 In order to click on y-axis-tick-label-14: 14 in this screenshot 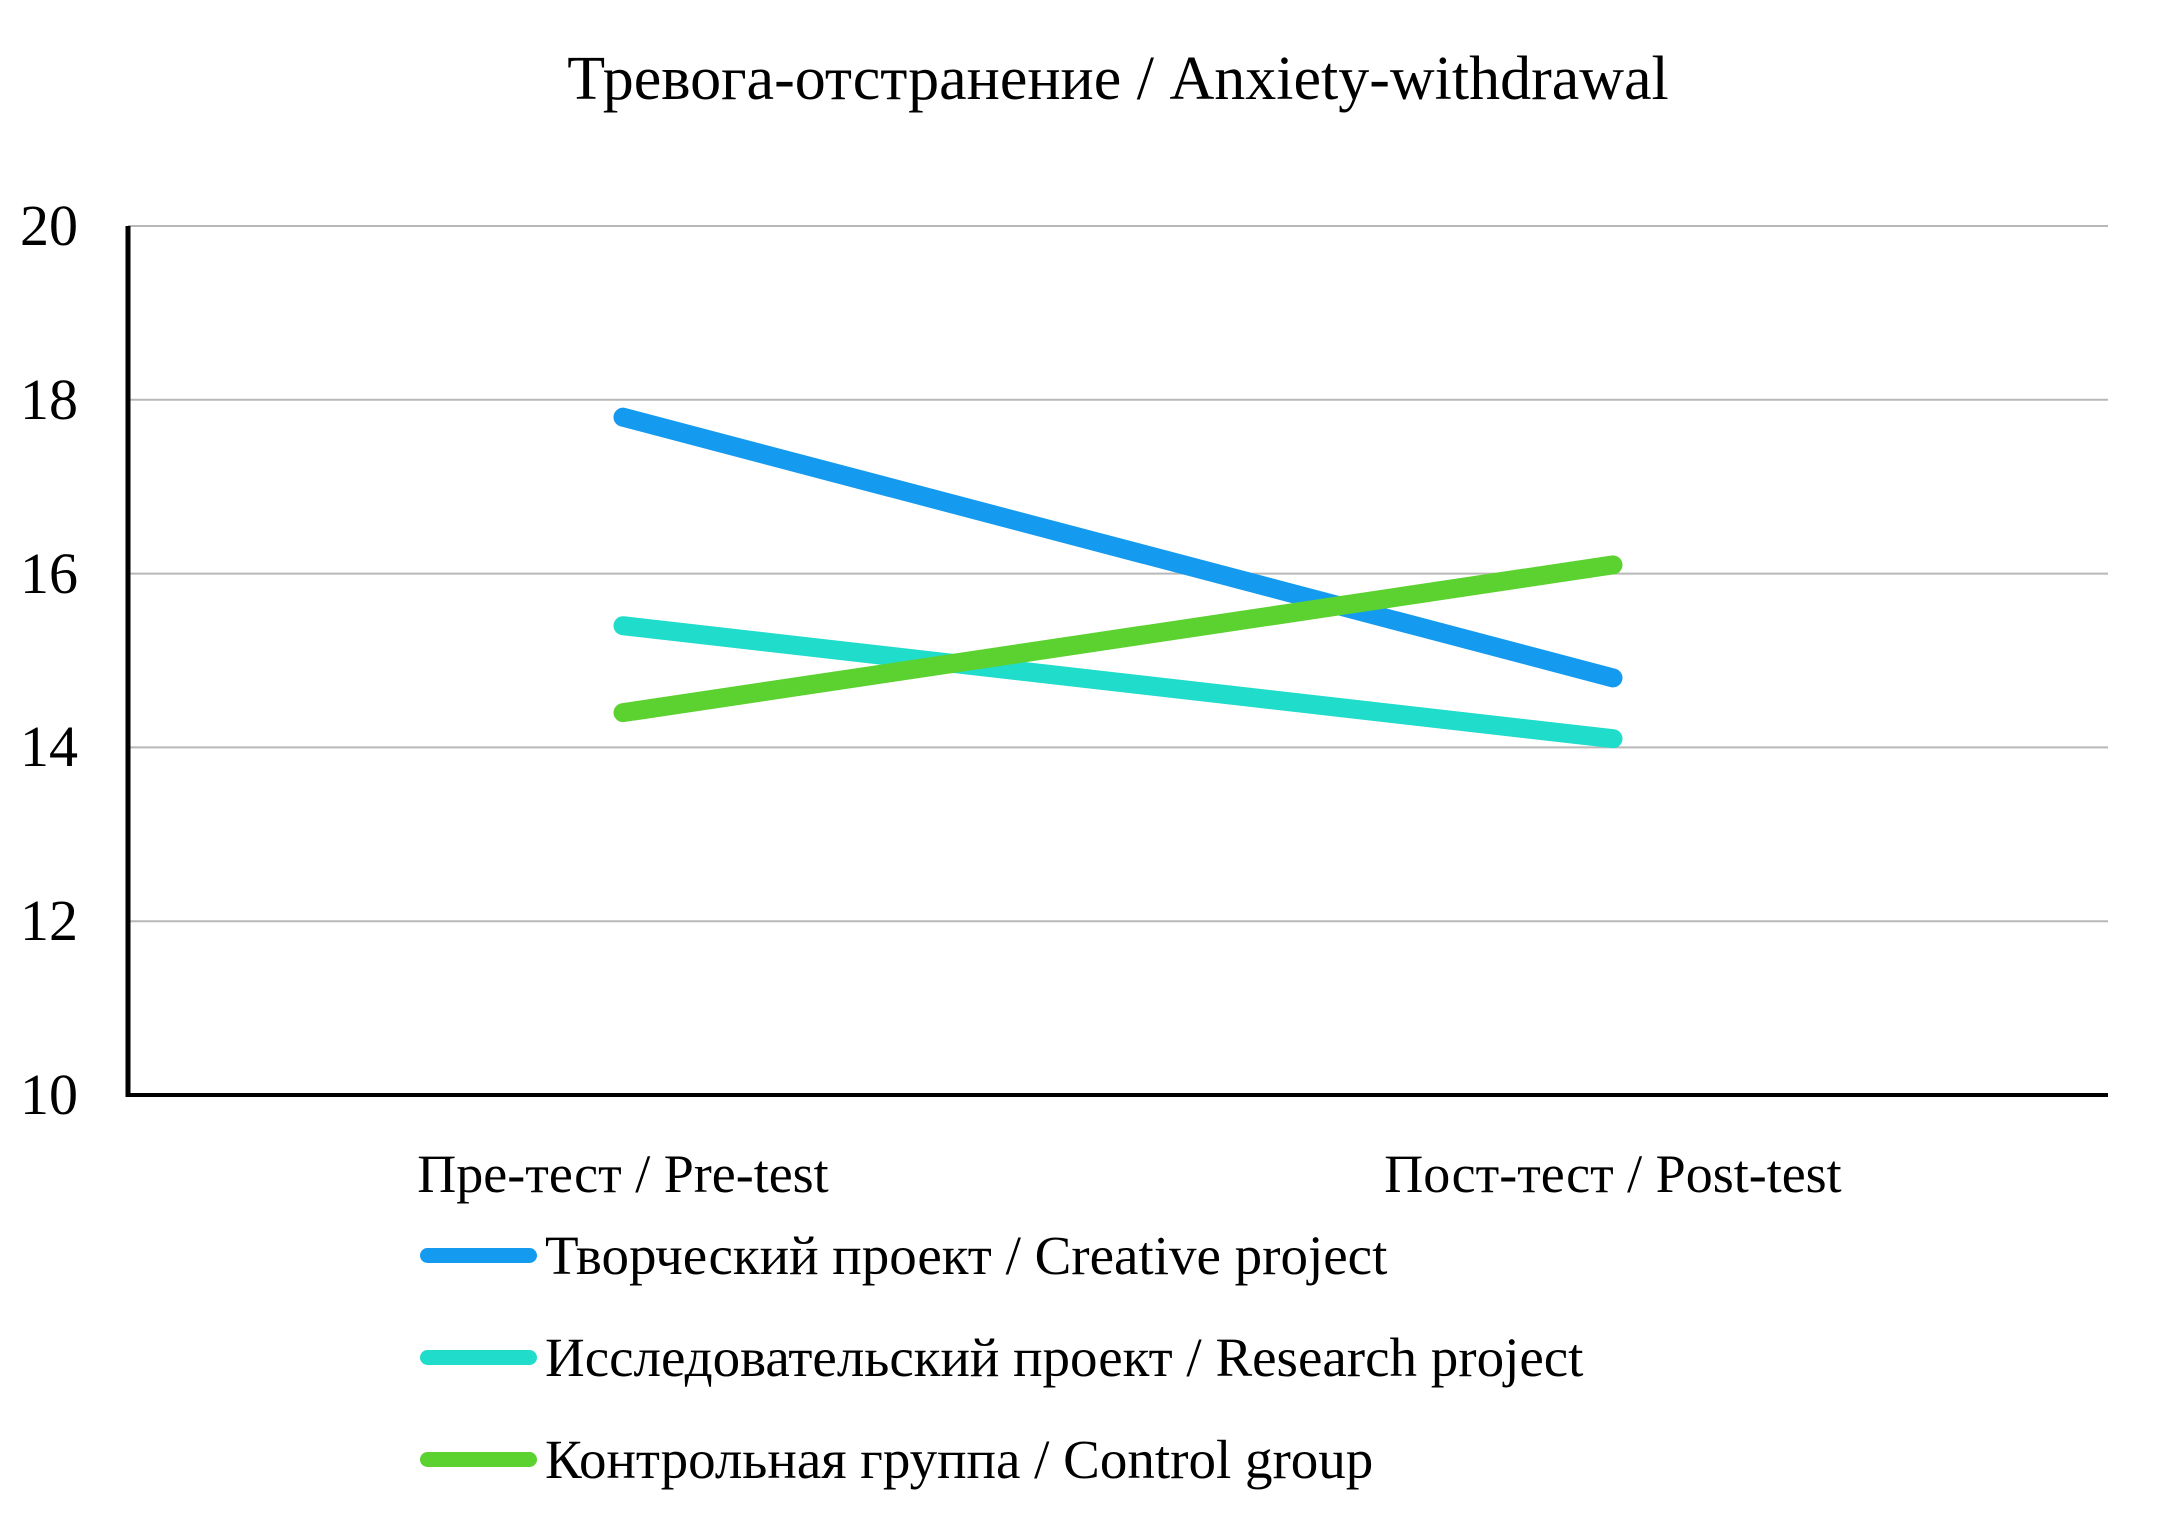, I will do `click(49, 747)`.